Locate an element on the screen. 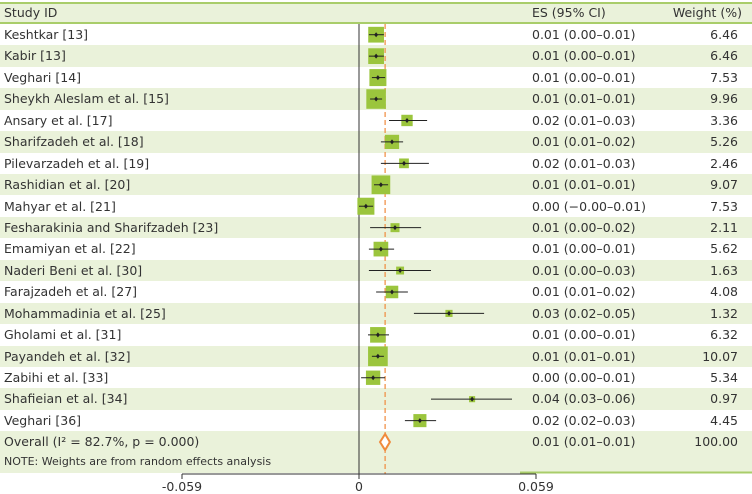  study-name: Fesharakinia and Sharifzadeh [23] is located at coordinates (111, 227).